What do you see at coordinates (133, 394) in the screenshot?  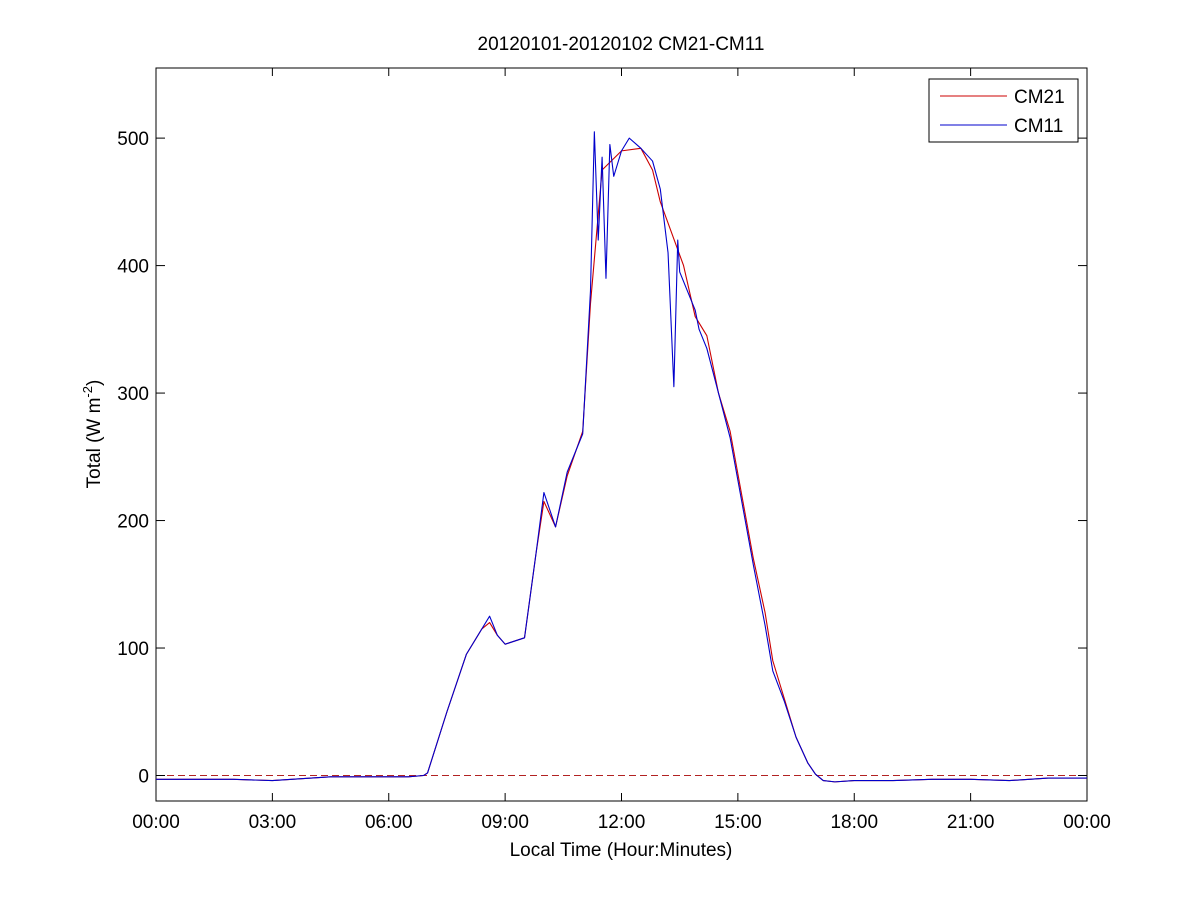 I see `y-tick-label: 300` at bounding box center [133, 394].